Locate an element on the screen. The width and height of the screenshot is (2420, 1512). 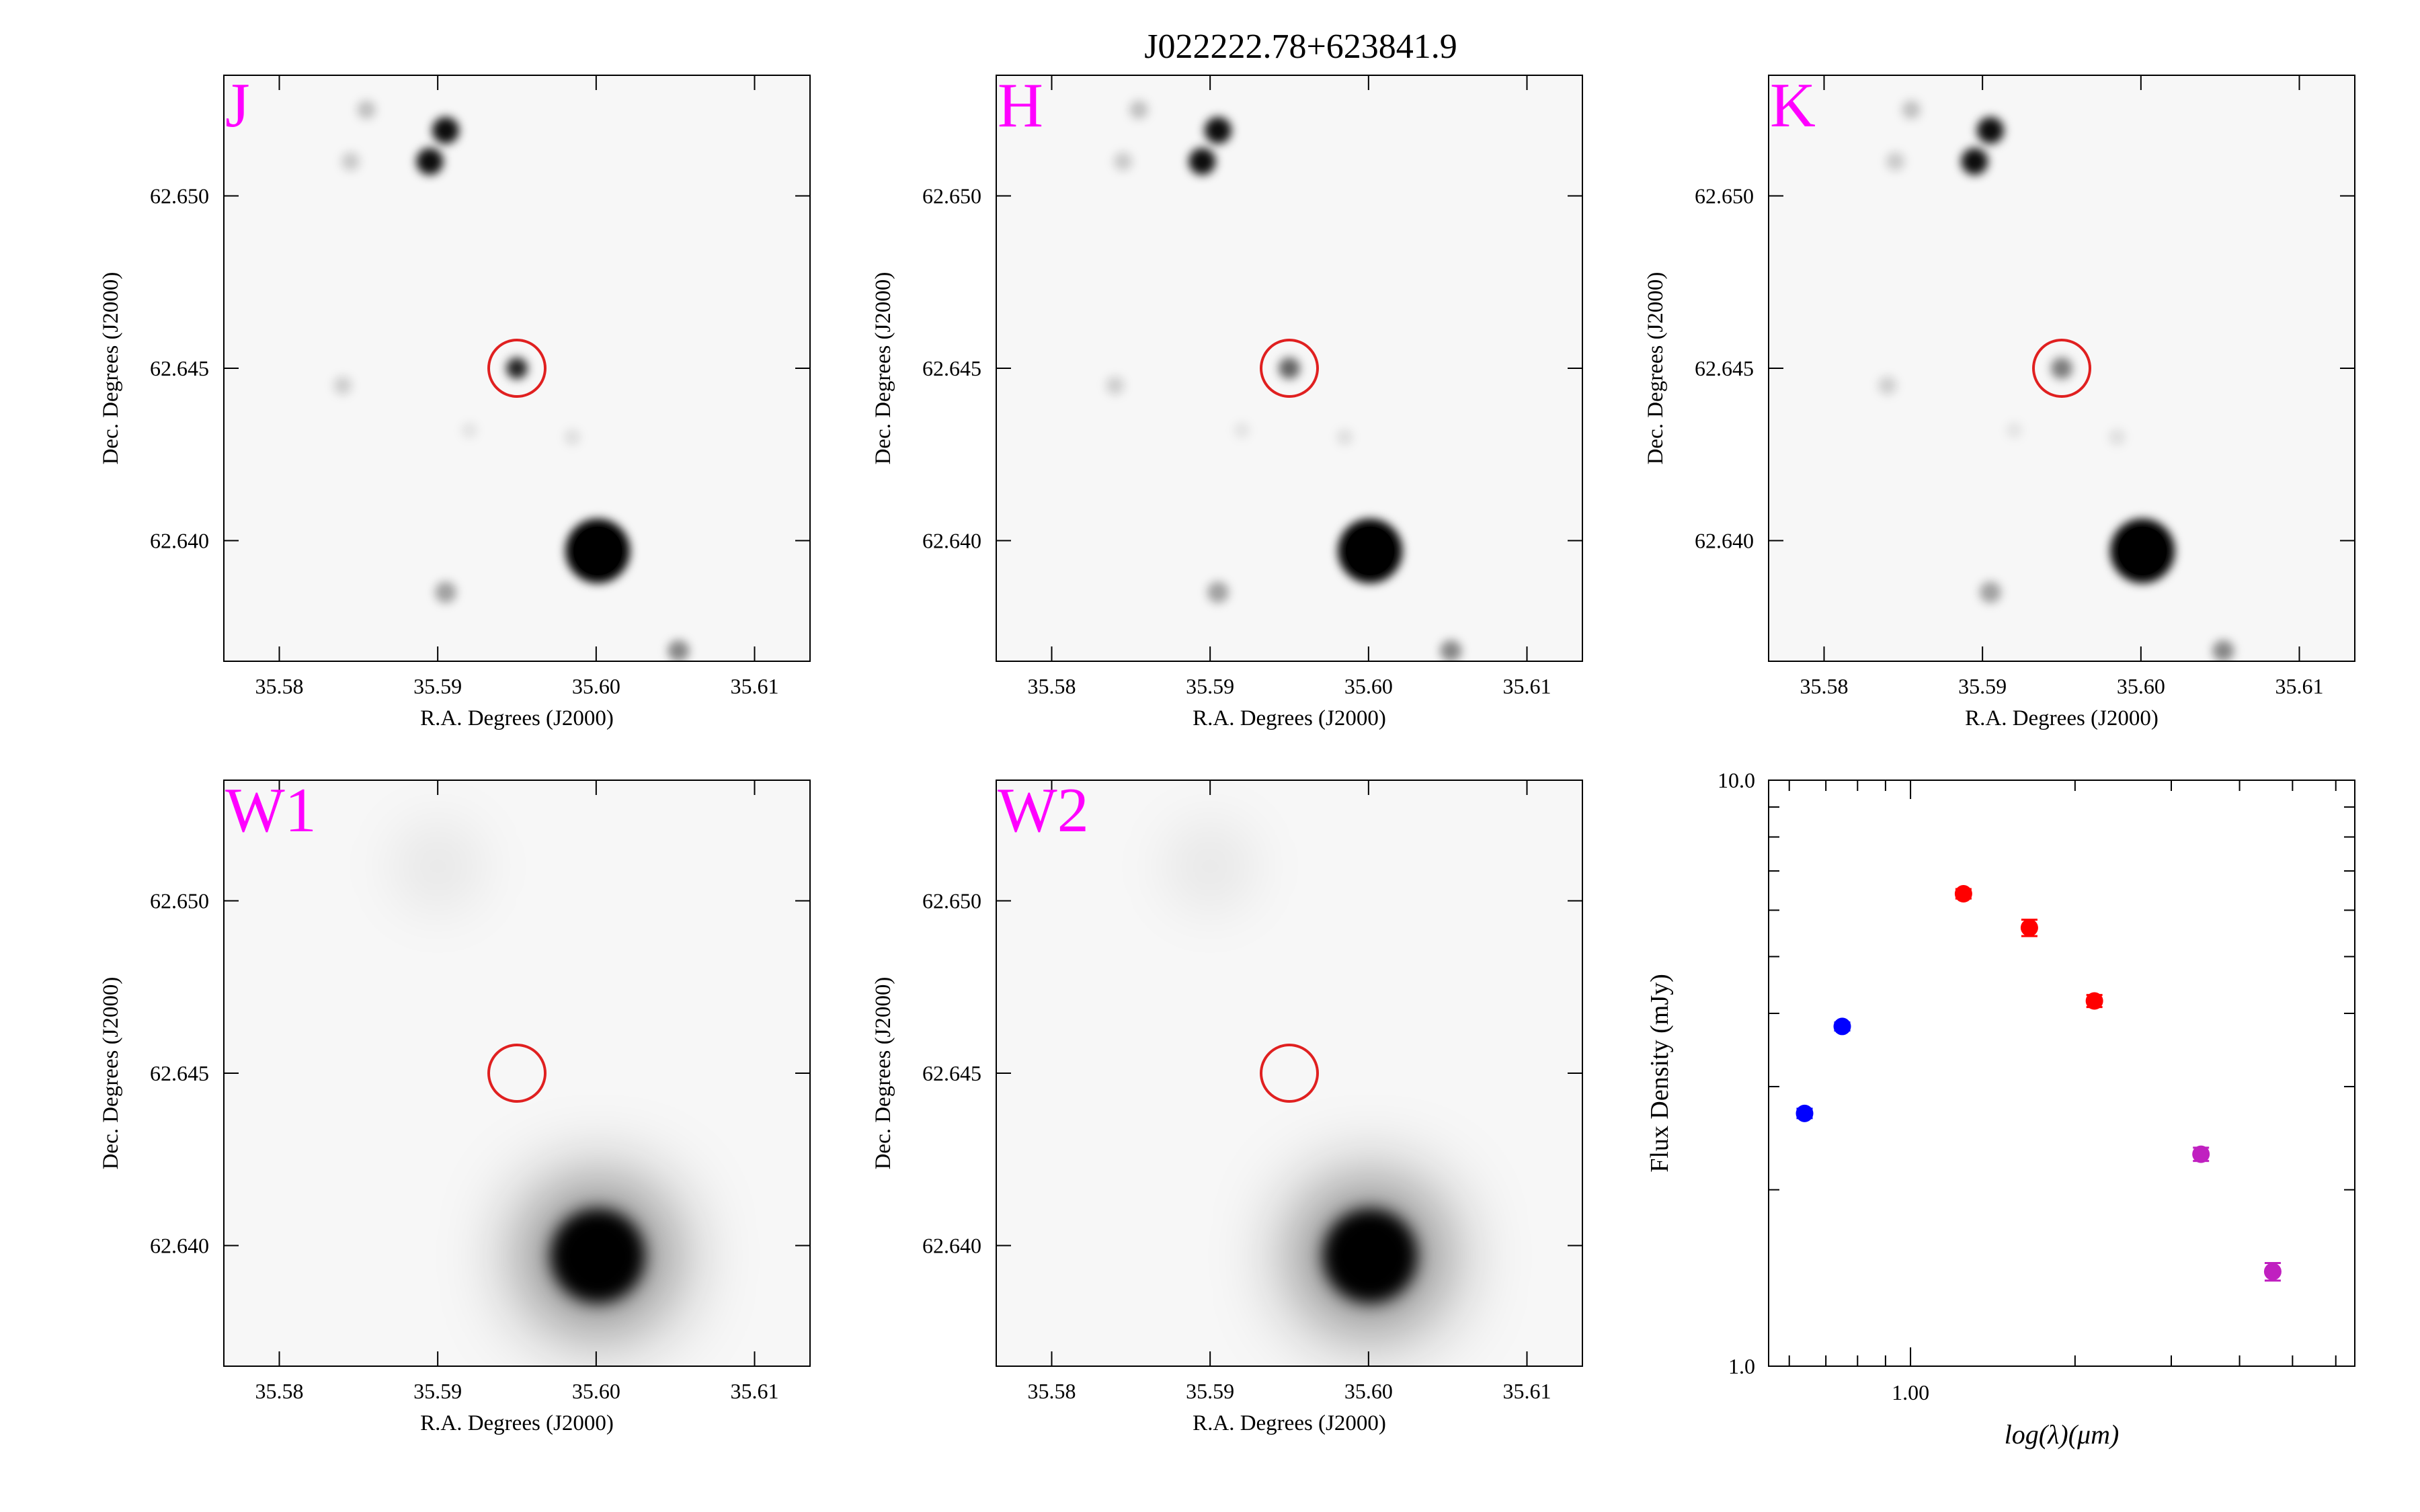
x-tick-label: 1.00 is located at coordinates (1910, 1392).